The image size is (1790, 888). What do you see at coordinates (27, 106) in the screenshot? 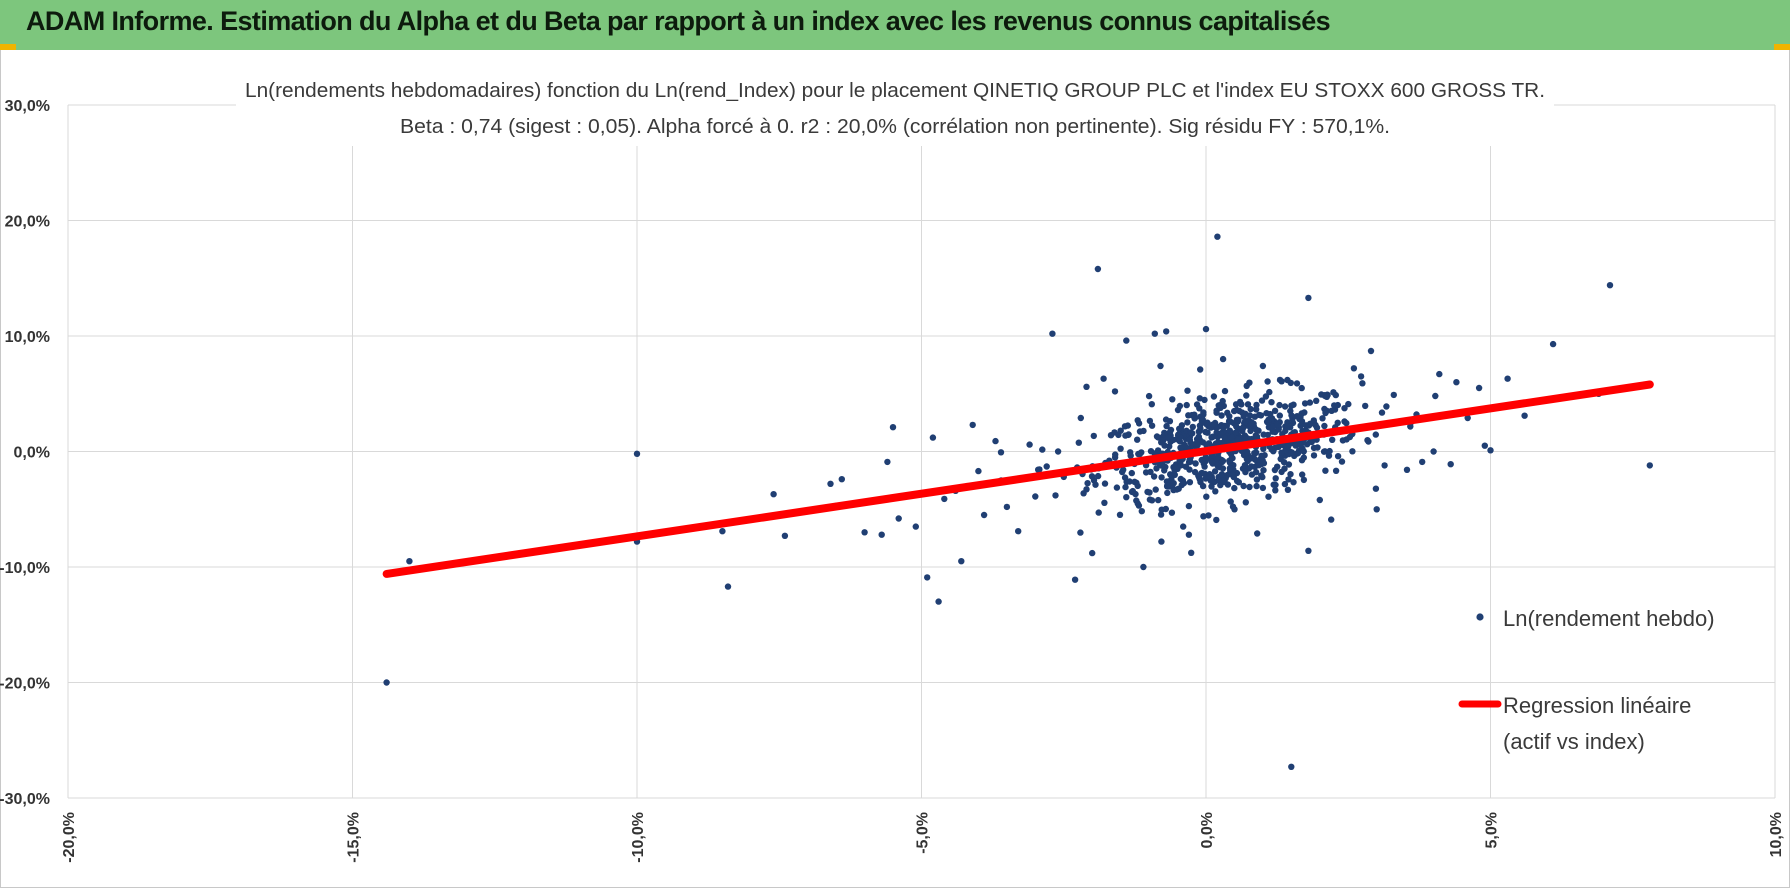
I see `y-tick-label: 30,0%` at bounding box center [27, 106].